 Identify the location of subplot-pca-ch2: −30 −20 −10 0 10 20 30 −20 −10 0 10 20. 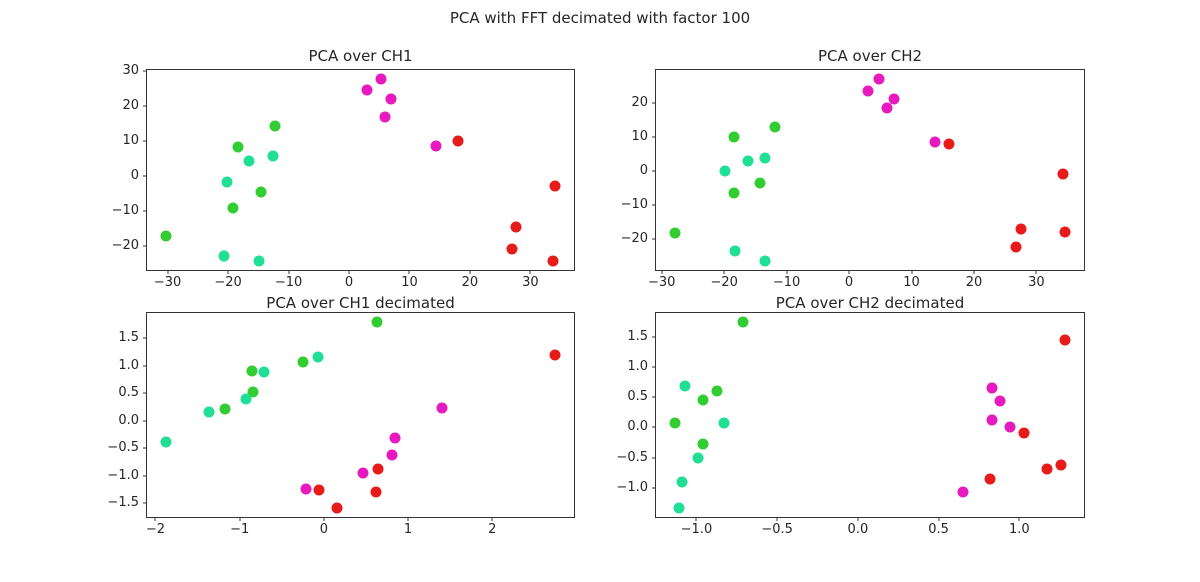
(853, 179).